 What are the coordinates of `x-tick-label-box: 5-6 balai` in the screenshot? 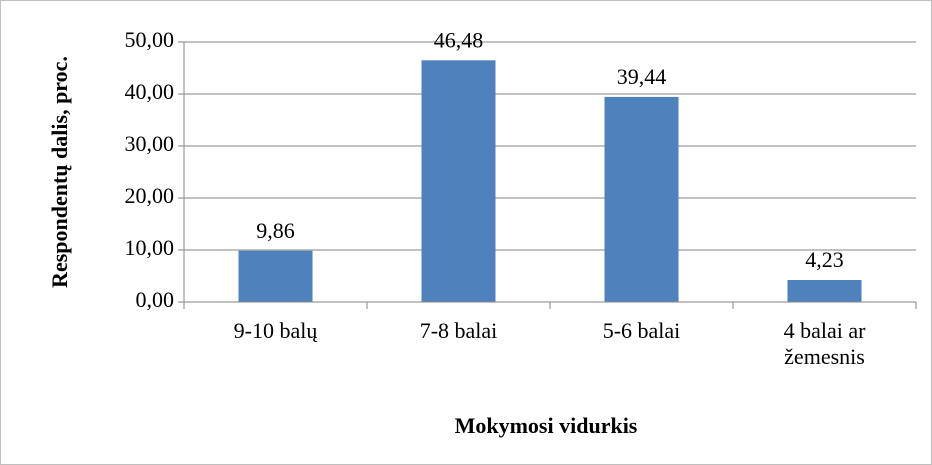 It's located at (641, 330).